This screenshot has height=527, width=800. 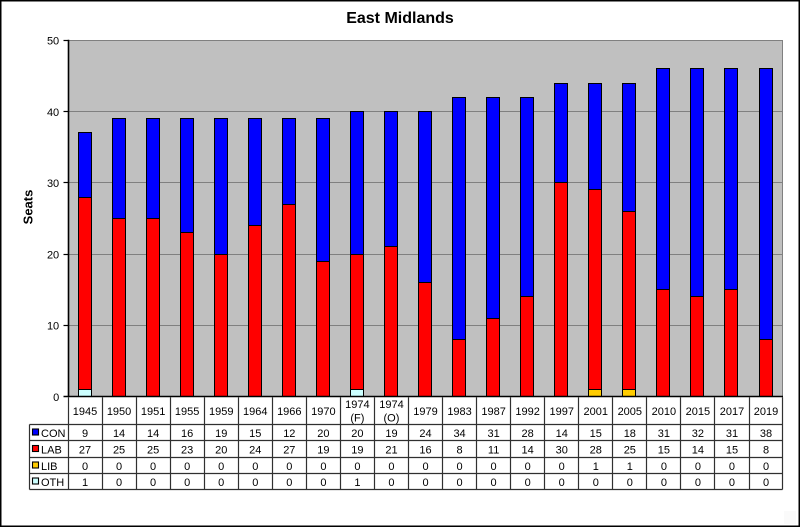 What do you see at coordinates (425, 412) in the screenshot?
I see `svg-text: 1979` at bounding box center [425, 412].